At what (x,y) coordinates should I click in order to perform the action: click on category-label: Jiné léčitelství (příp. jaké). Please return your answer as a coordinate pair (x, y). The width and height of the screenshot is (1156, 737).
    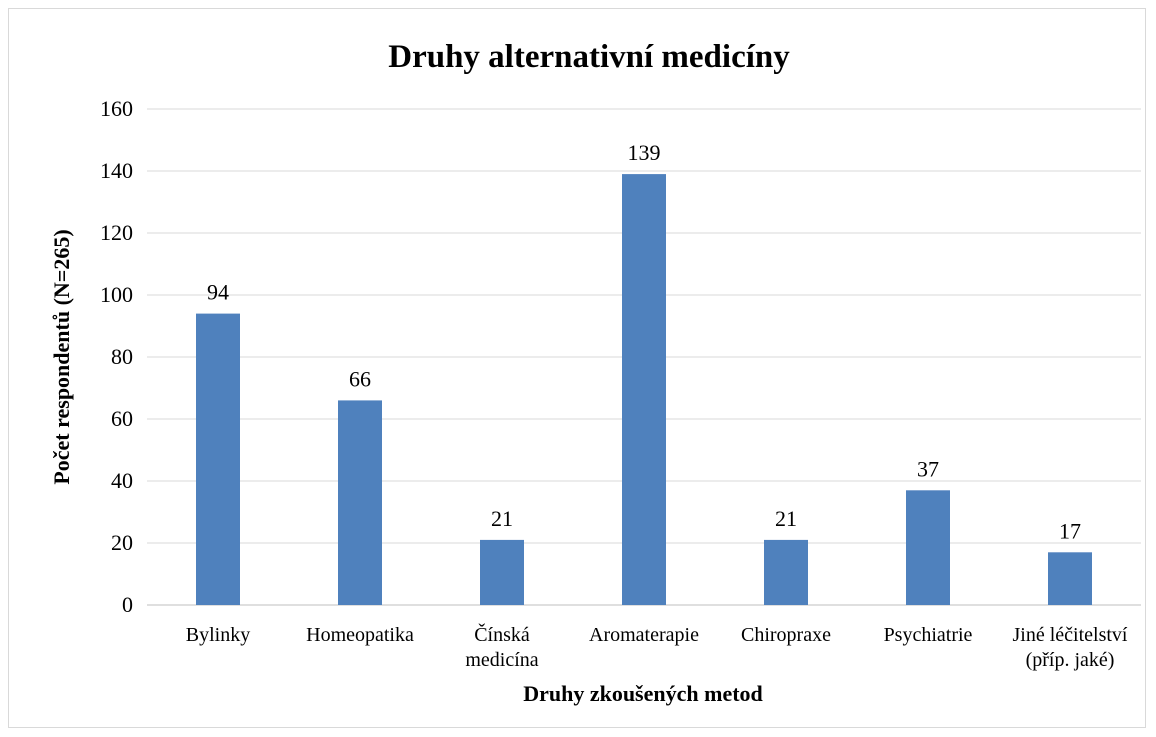
    Looking at the image, I should click on (1070, 647).